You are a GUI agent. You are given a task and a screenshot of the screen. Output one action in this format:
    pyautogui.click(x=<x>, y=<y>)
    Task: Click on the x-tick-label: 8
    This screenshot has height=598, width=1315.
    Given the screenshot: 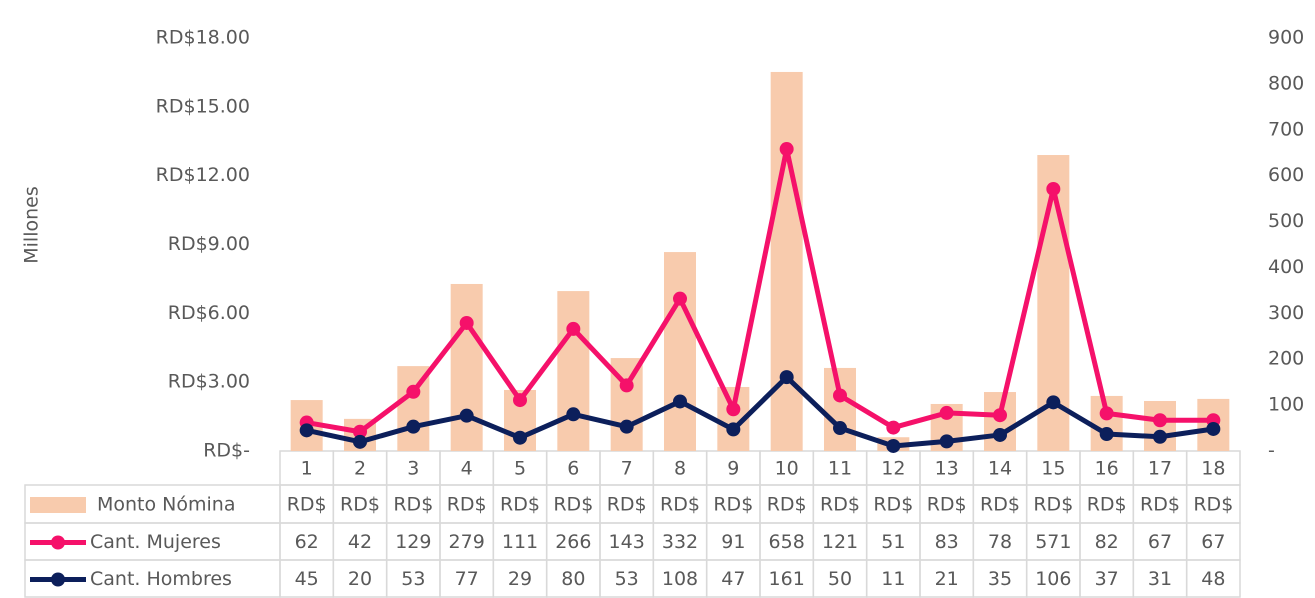 What is the action you would take?
    pyautogui.click(x=680, y=469)
    